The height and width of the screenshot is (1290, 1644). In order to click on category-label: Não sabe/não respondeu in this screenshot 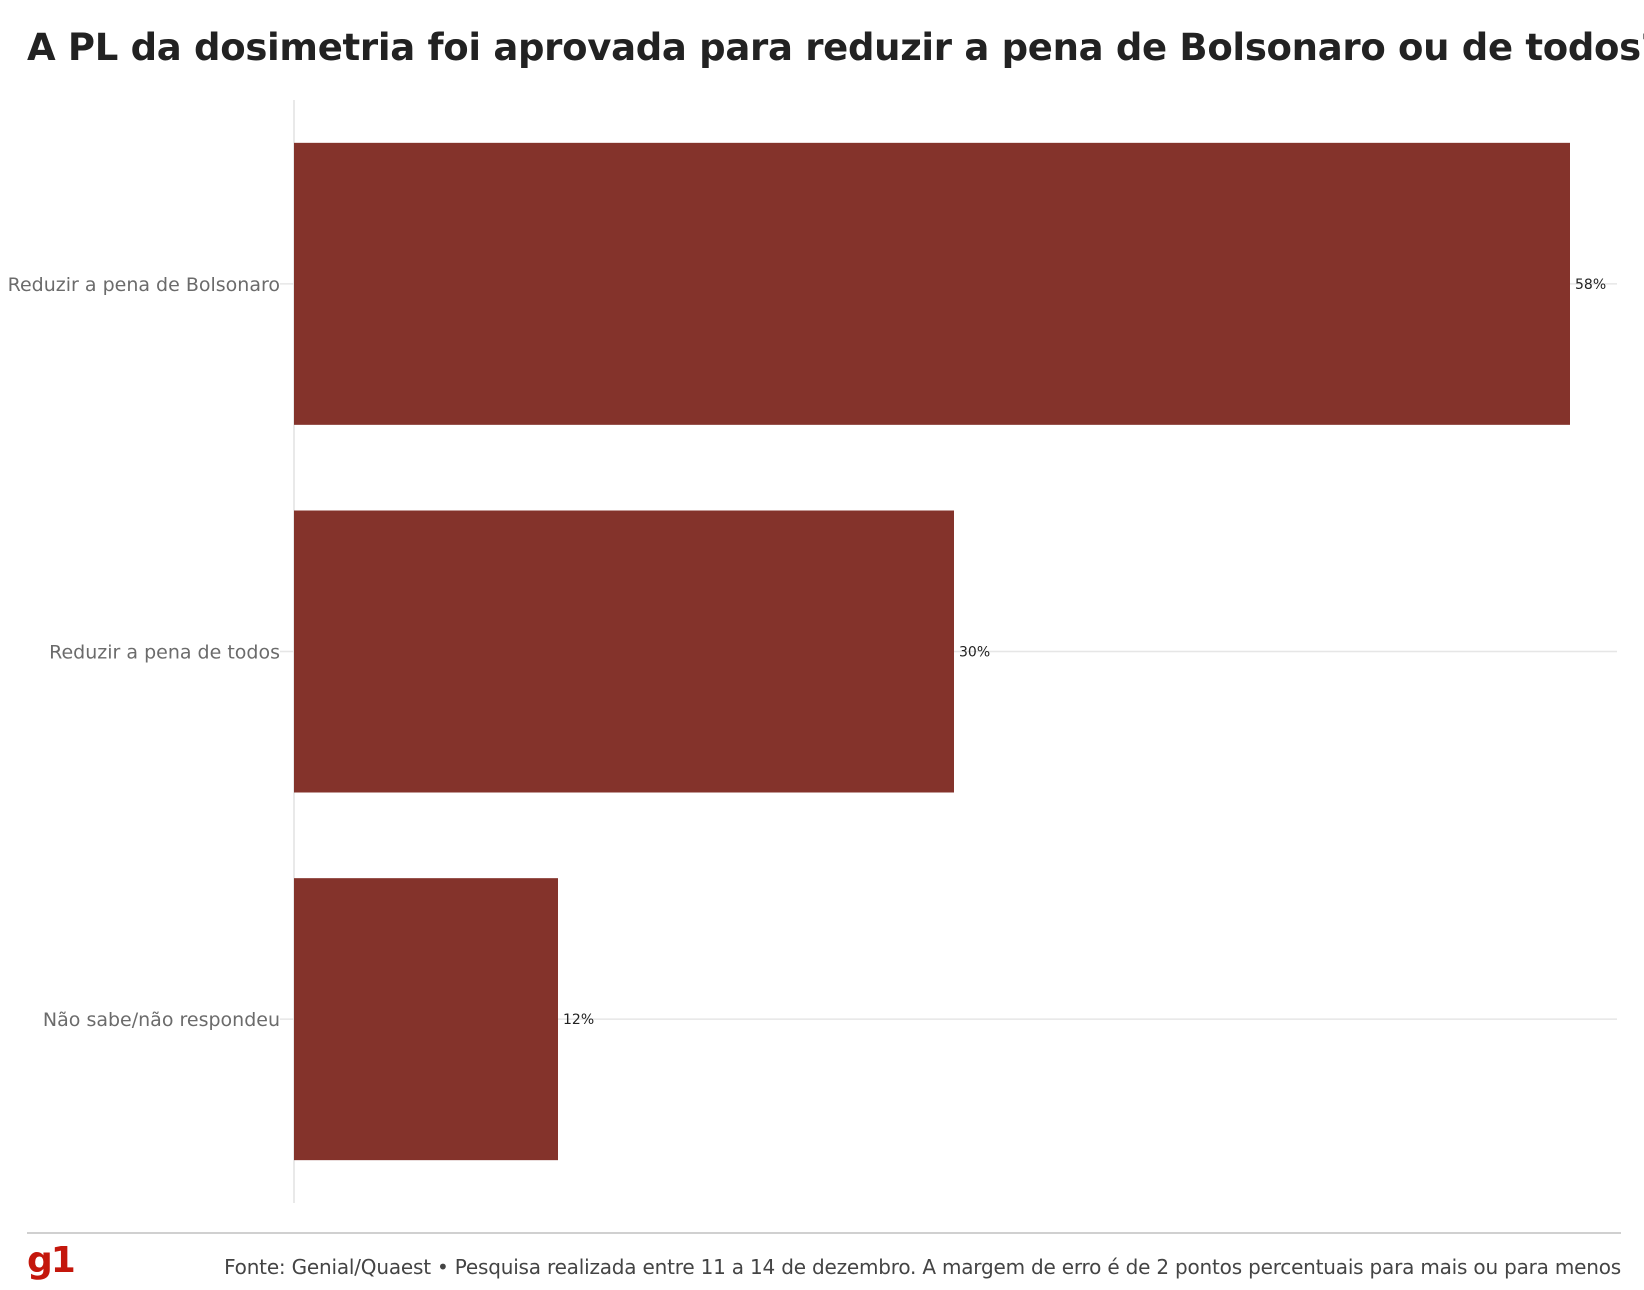, I will do `click(161, 1020)`.